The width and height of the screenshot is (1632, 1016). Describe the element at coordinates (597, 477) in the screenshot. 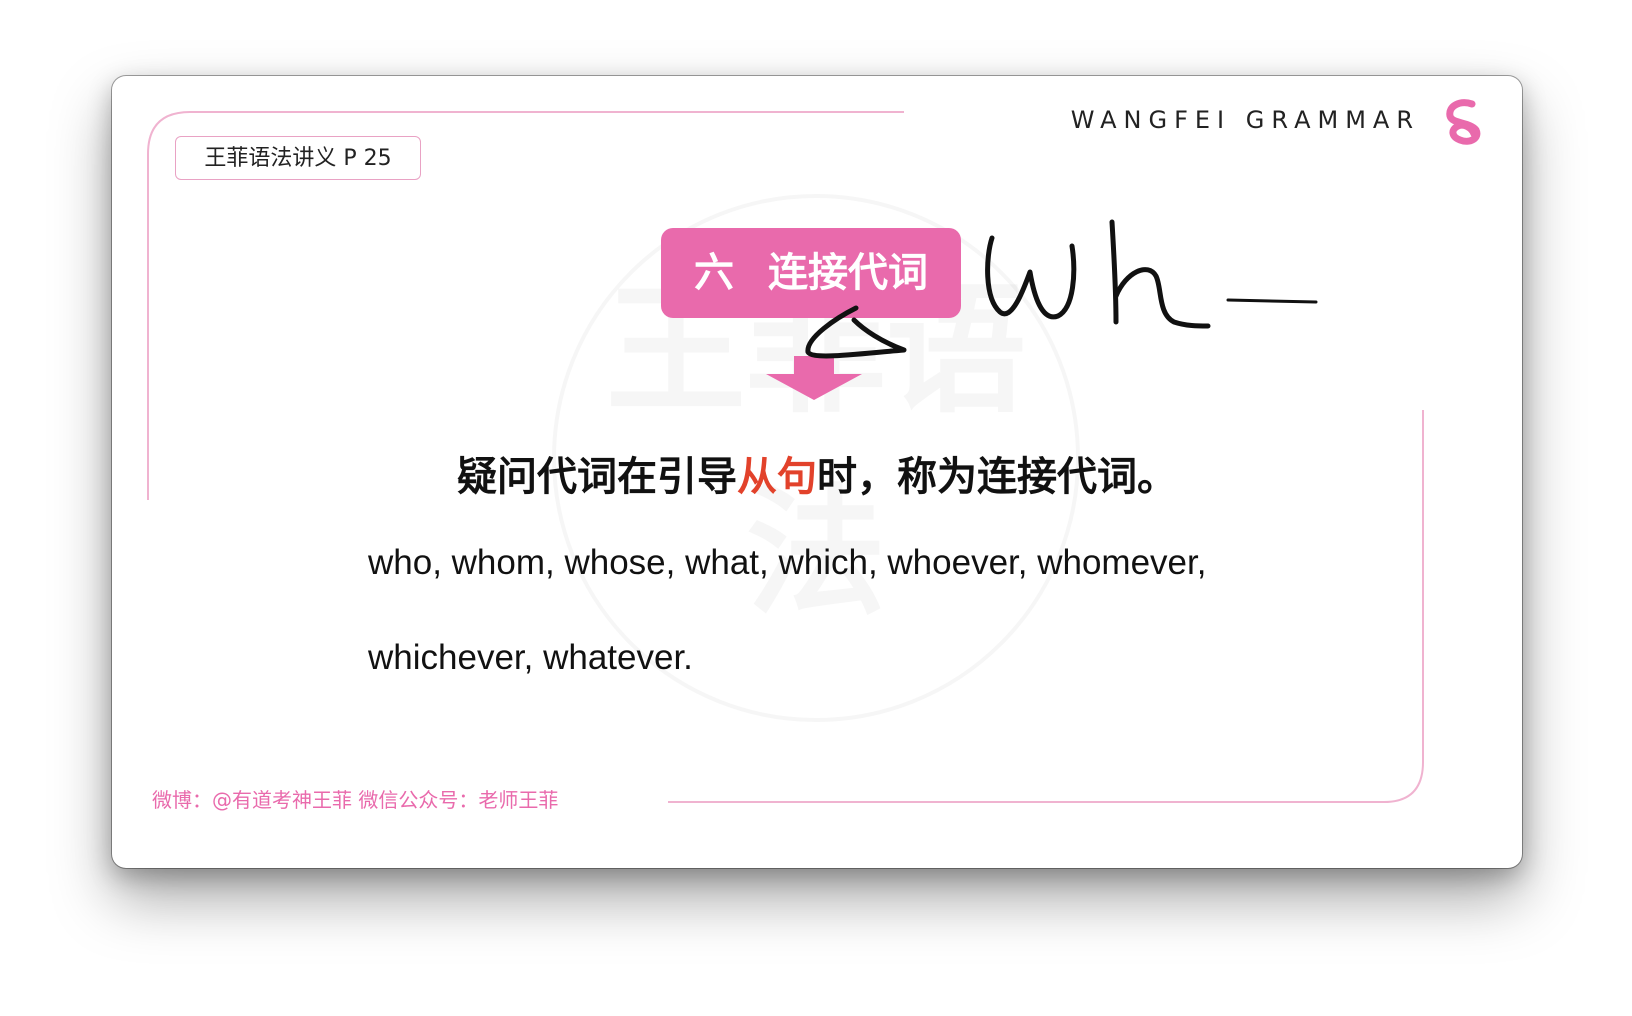

I see `definition-text-before: 疑问代词在引导` at that location.